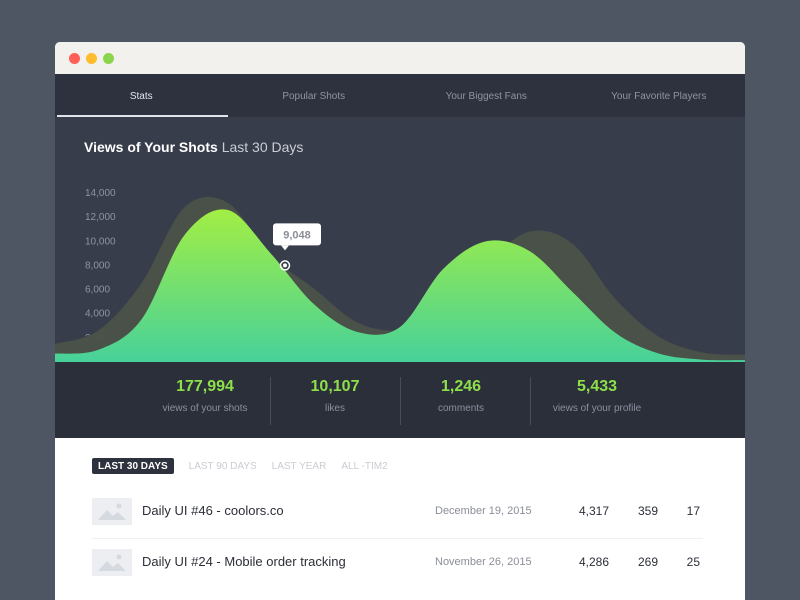 The image size is (800, 600). I want to click on window-titlebar, so click(400, 58).